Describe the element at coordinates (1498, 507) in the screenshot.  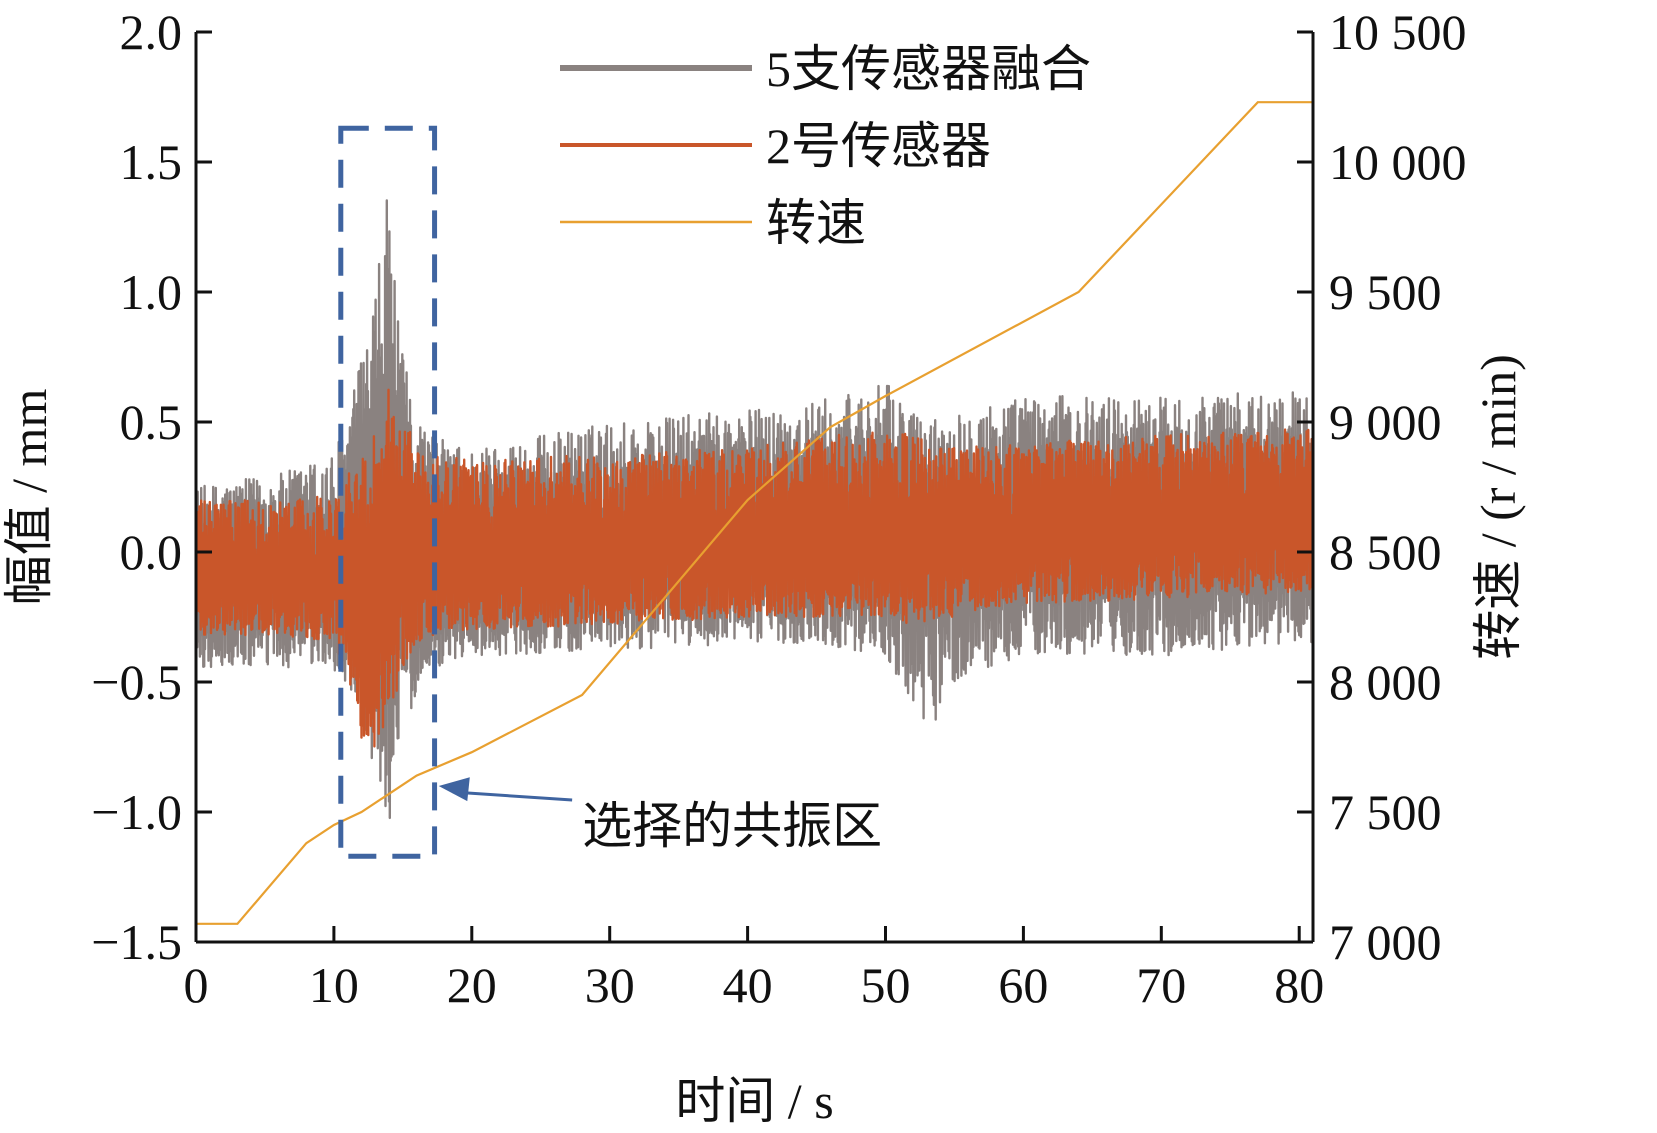
I see `right-y-axis-title: 转速 / (r / min)` at that location.